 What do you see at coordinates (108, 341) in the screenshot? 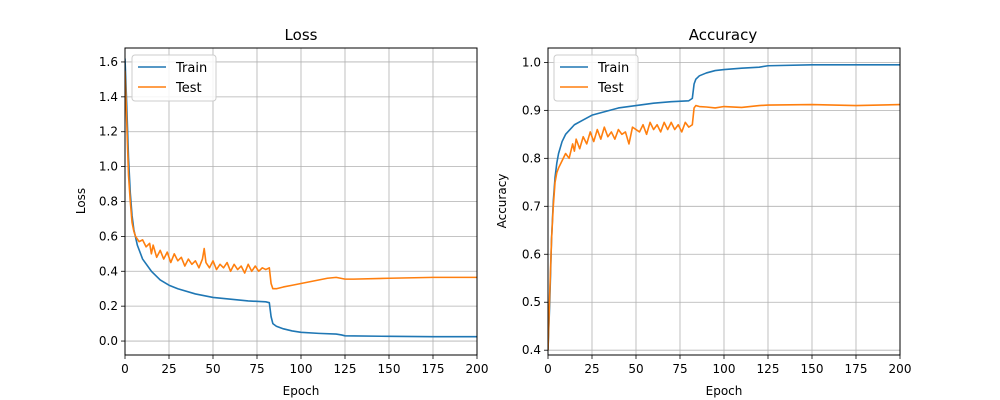
I see `y-tick-label: 0.0` at bounding box center [108, 341].